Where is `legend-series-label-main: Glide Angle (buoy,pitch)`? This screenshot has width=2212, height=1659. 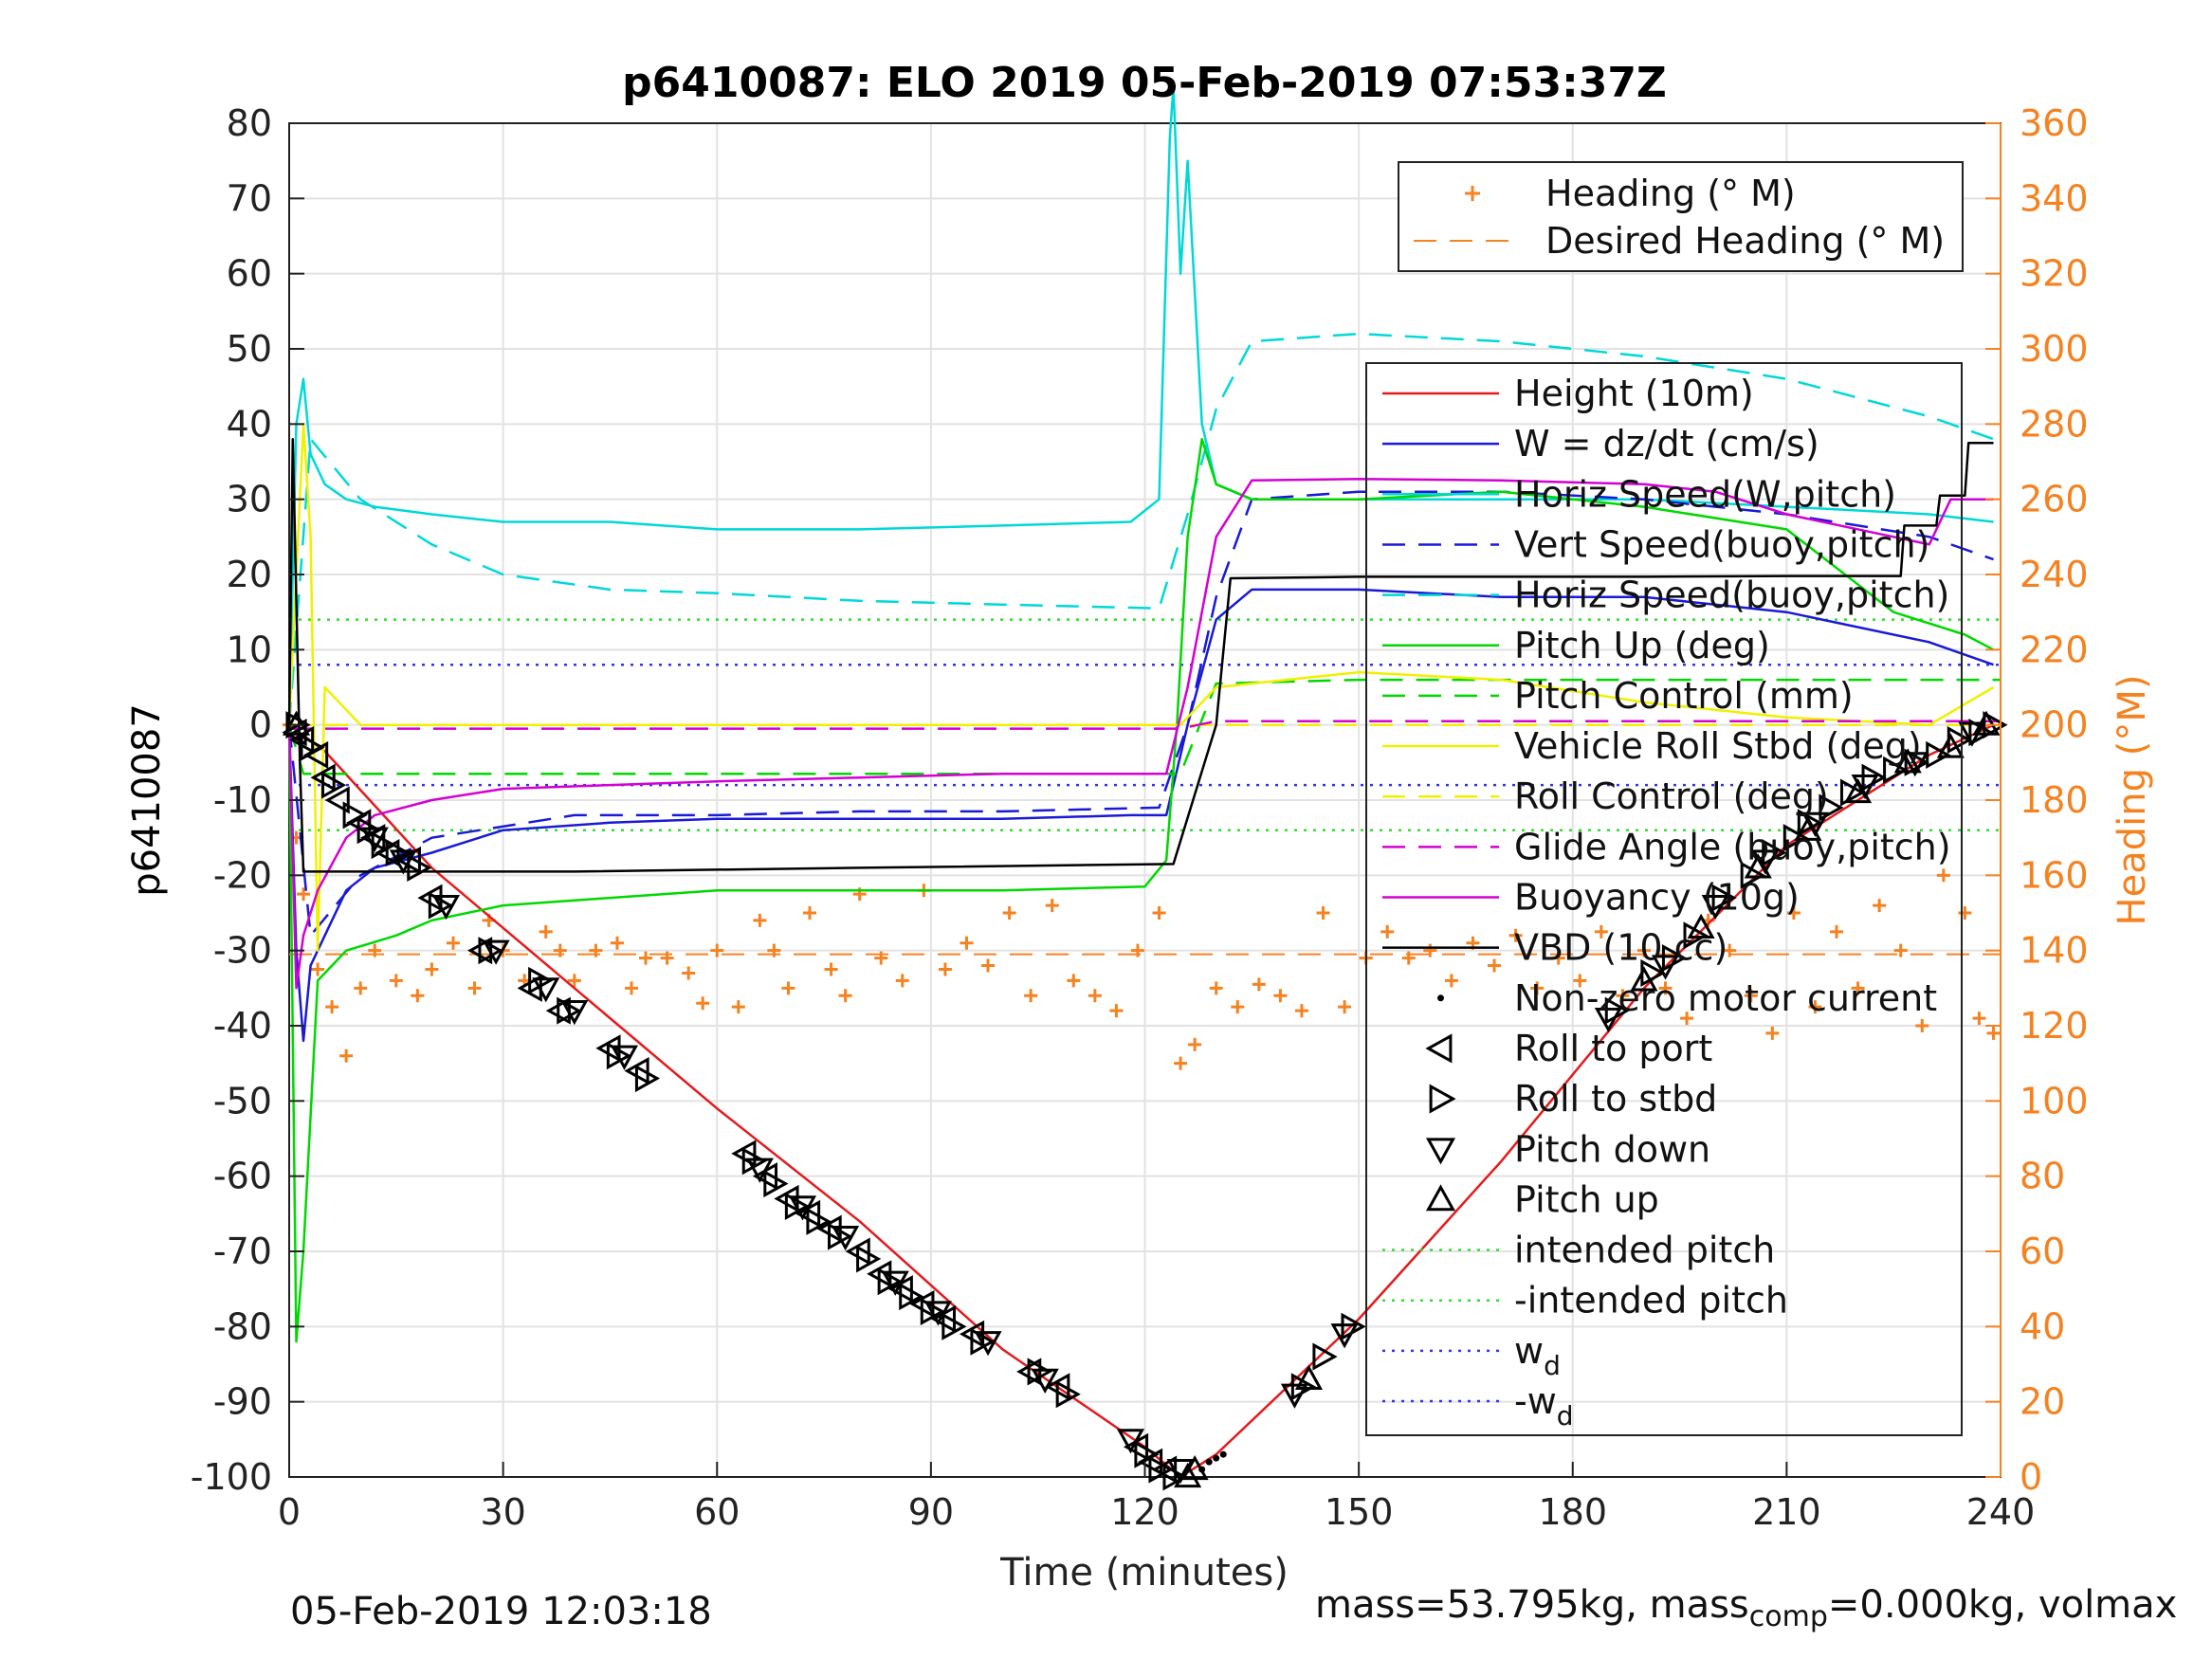
legend-series-label-main: Glide Angle (buoy,pitch) is located at coordinates (1732, 846).